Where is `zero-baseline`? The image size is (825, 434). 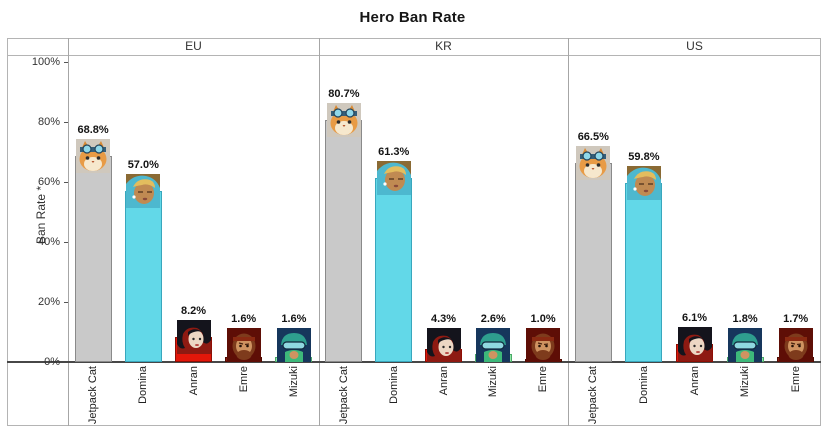 zero-baseline is located at coordinates (414, 362).